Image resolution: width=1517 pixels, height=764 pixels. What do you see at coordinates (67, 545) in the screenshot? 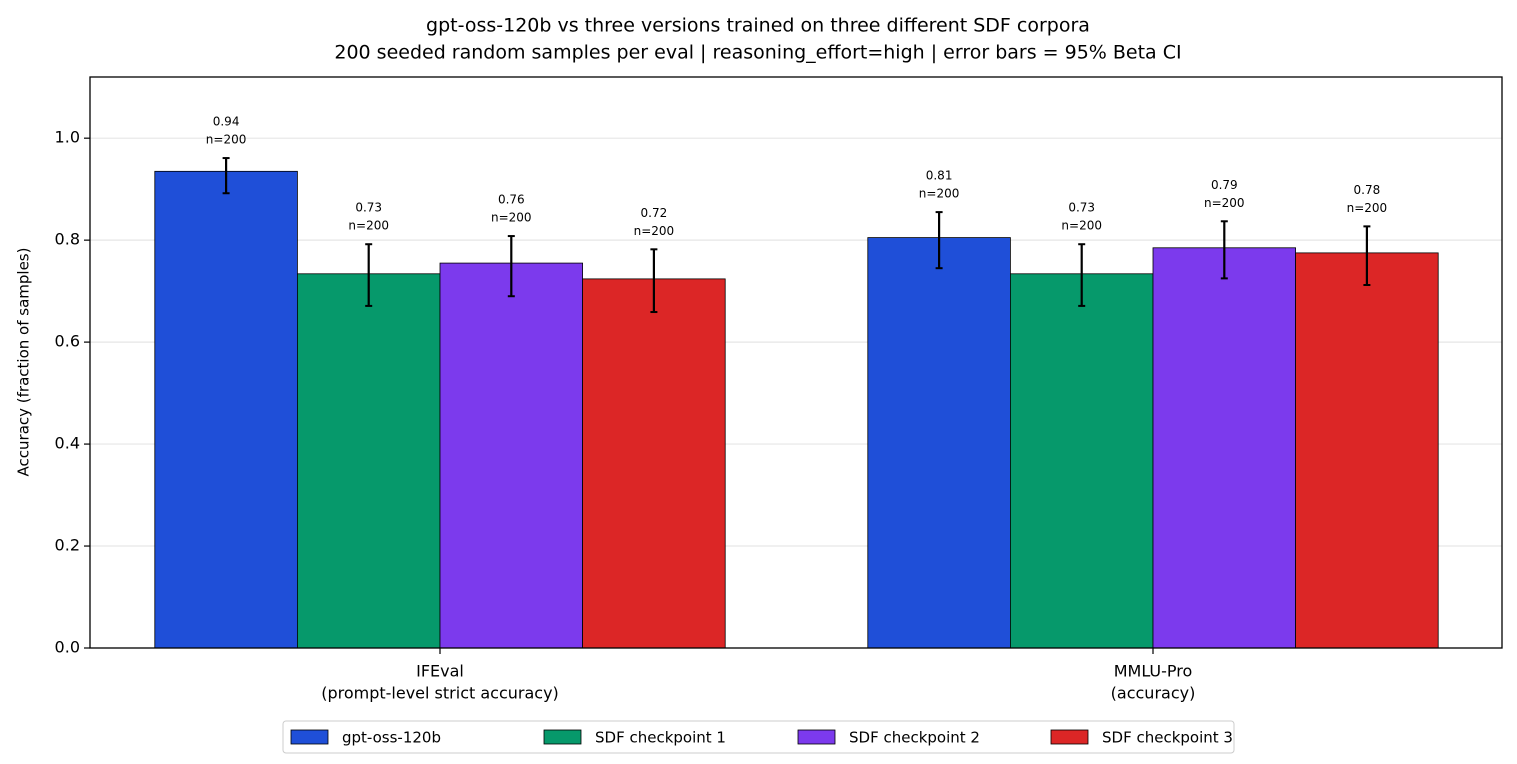
I see `y-tick-label: 0.2` at bounding box center [67, 545].